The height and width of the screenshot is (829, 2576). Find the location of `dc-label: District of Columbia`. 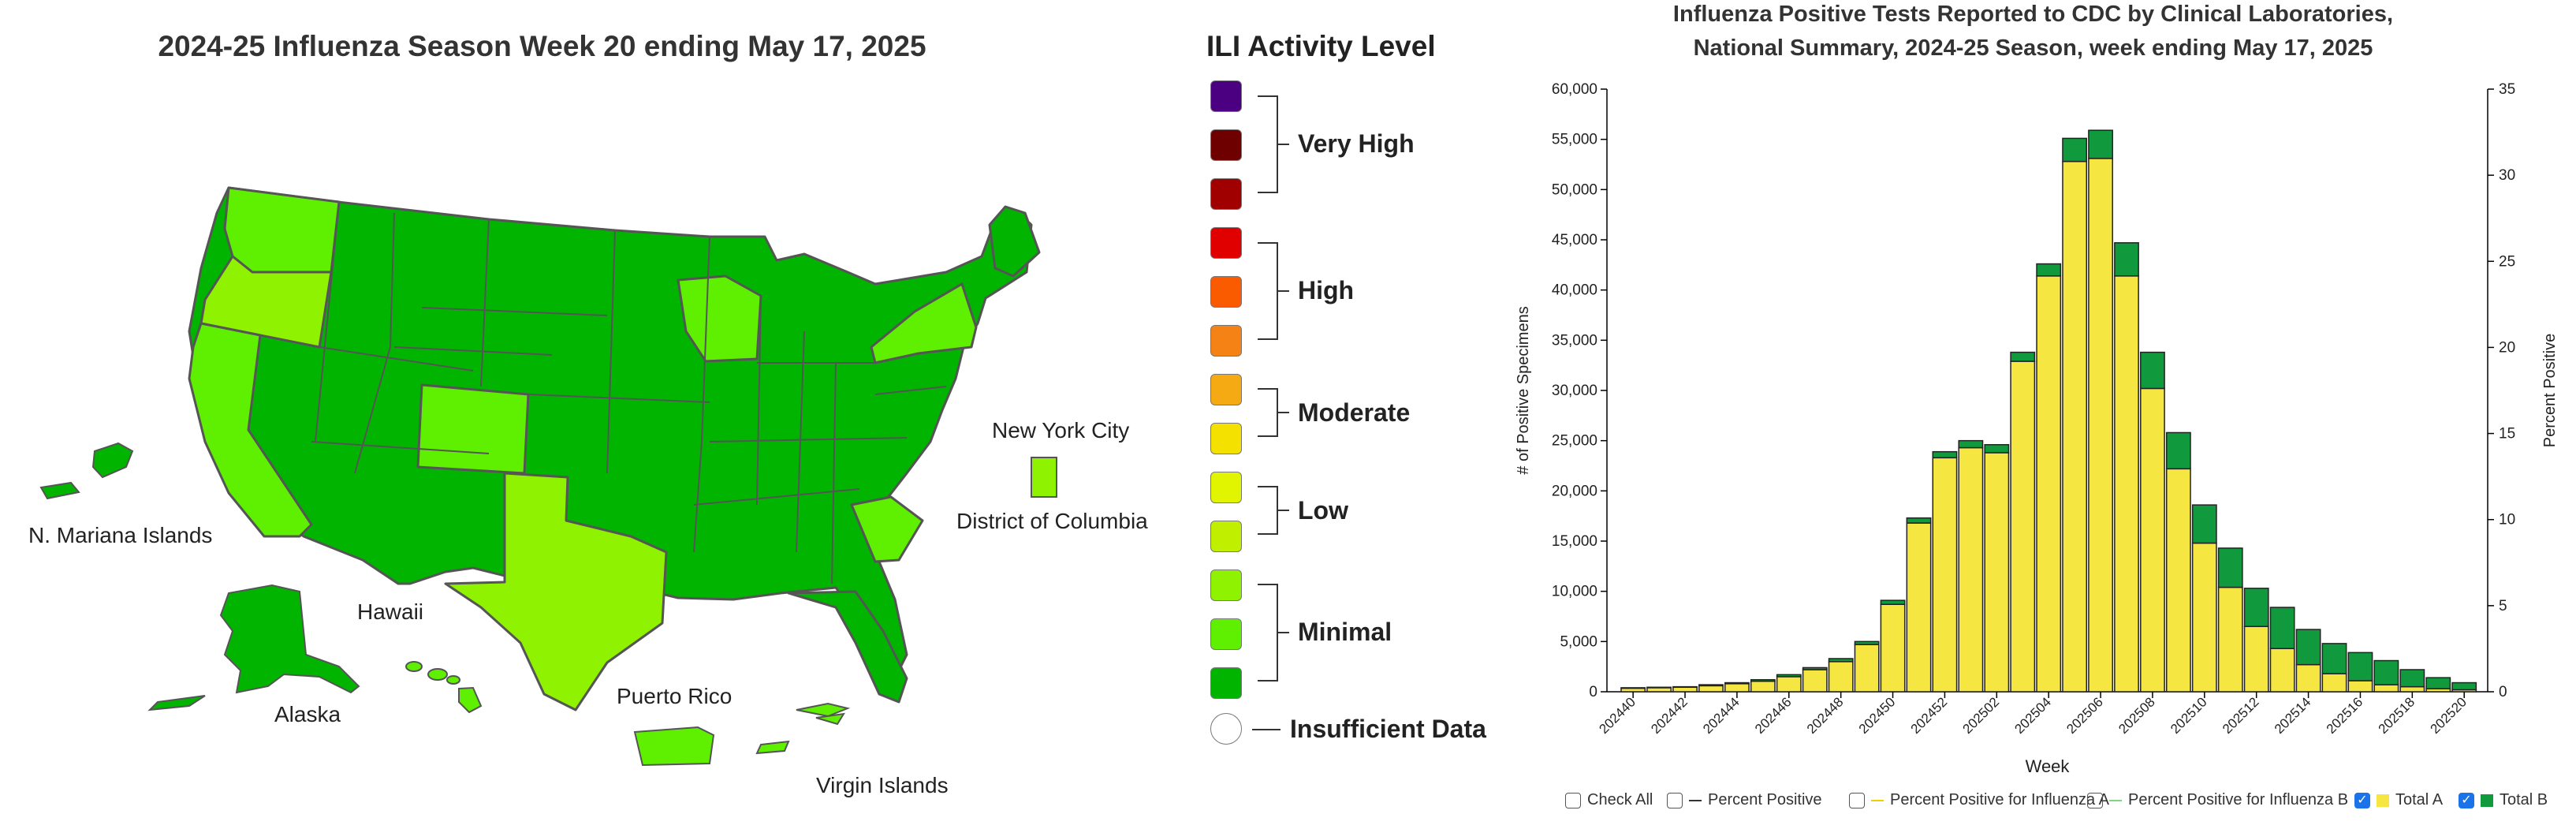

dc-label: District of Columbia is located at coordinates (1052, 521).